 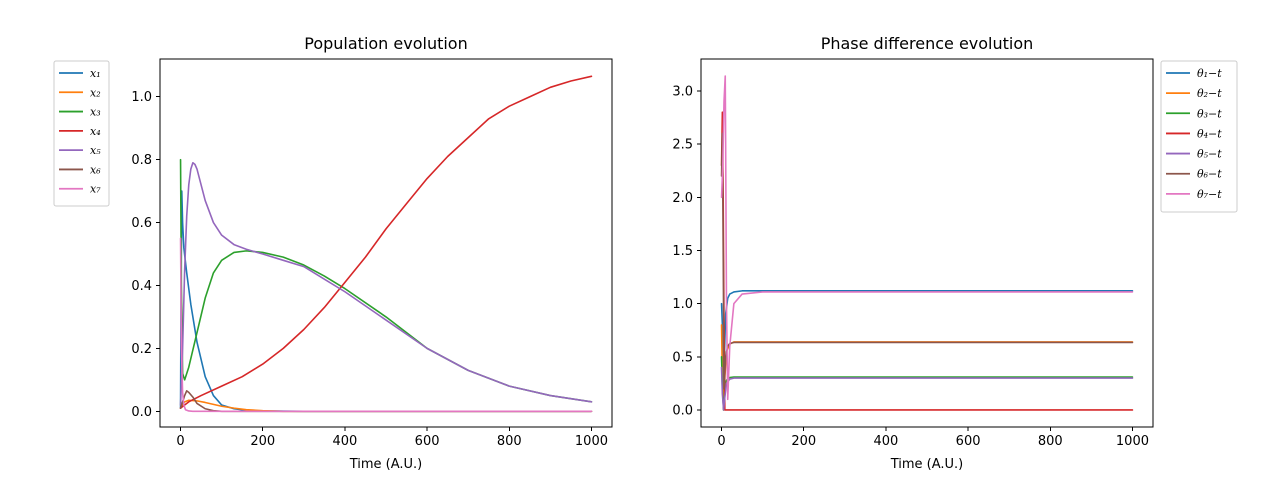 I want to click on y-tick-label: 3.0, so click(x=682, y=91).